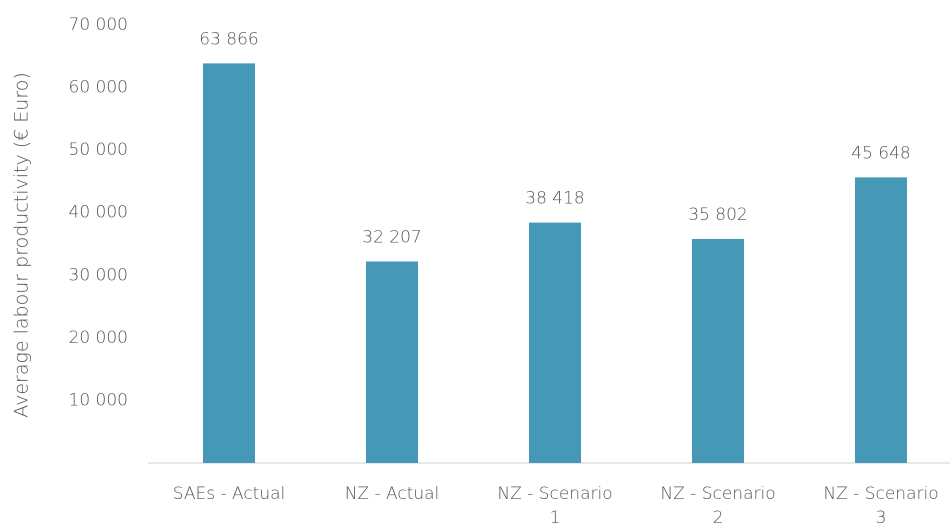  What do you see at coordinates (392, 494) in the screenshot?
I see `x-tick-label: NZ - Actual` at bounding box center [392, 494].